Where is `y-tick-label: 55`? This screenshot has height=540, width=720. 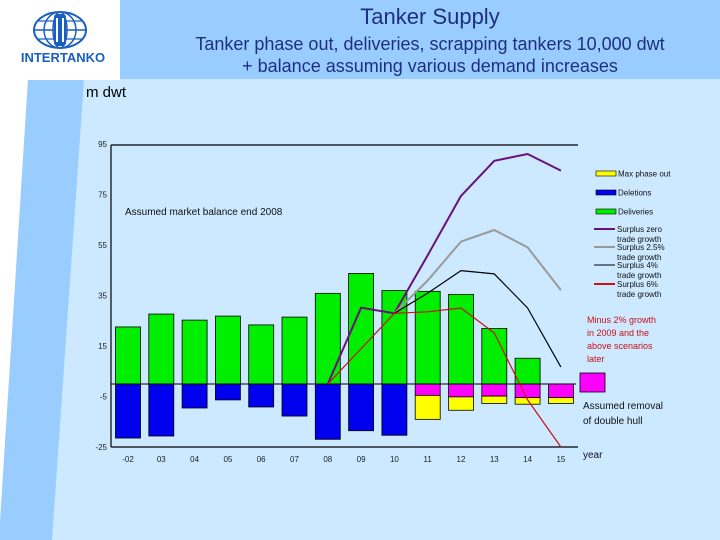 y-tick-label: 55 is located at coordinates (102, 245).